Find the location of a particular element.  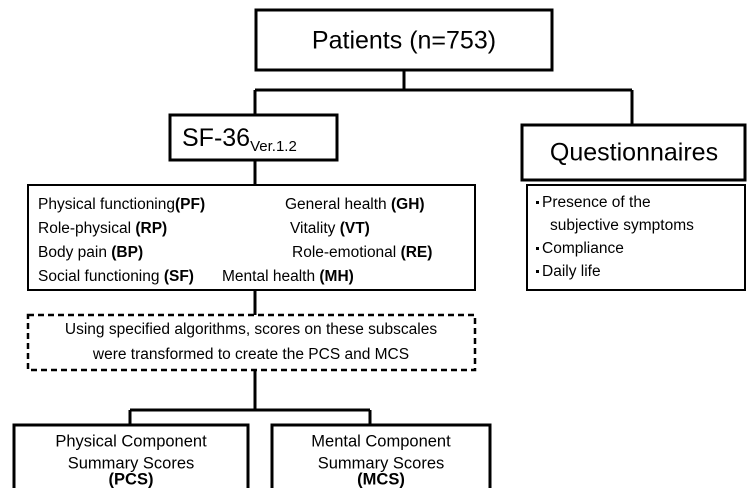

questionnaires-title: Questionnaires is located at coordinates (634, 153).